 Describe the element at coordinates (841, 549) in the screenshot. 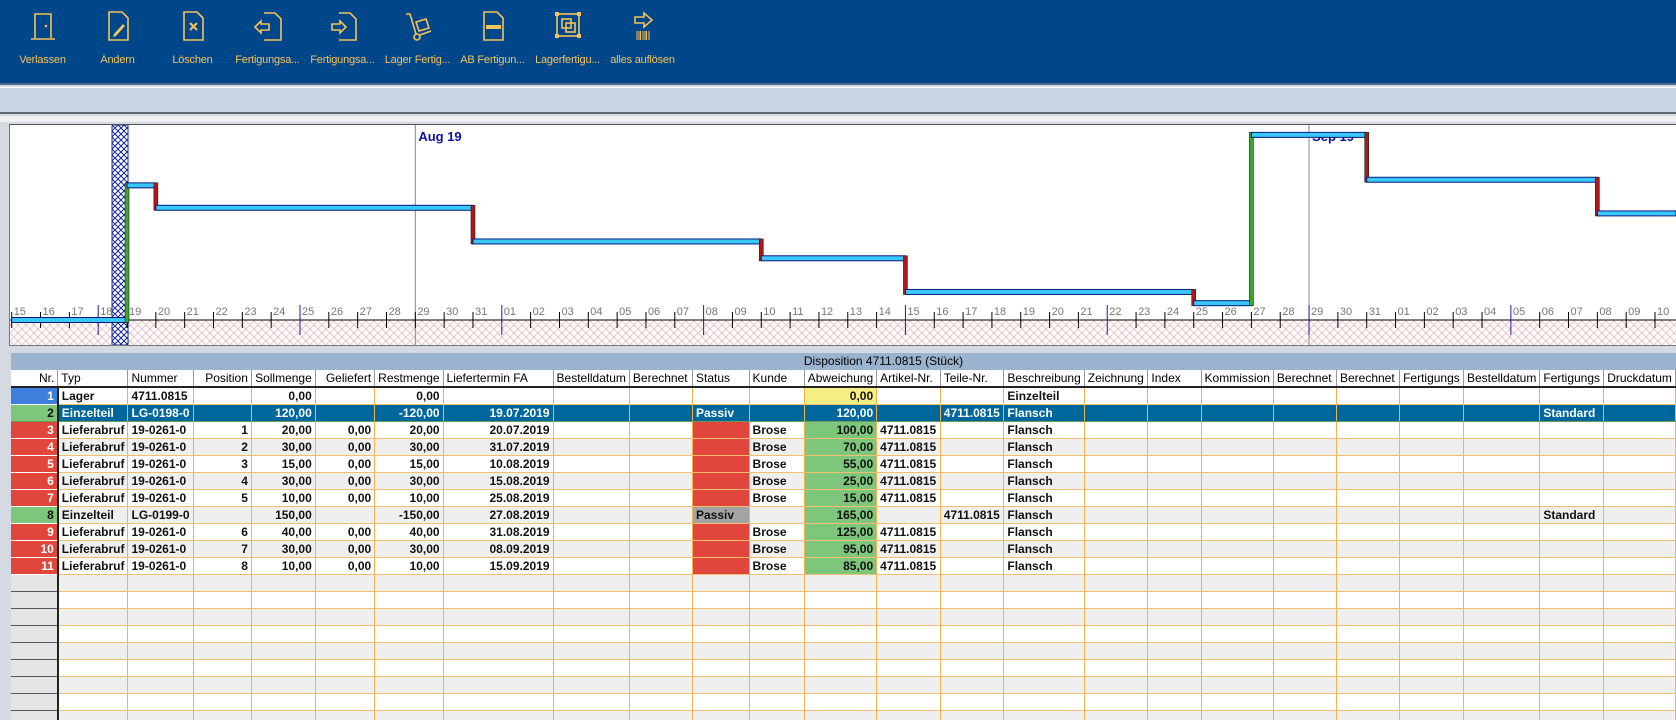

I see `cell-abweichung: 95,00` at that location.